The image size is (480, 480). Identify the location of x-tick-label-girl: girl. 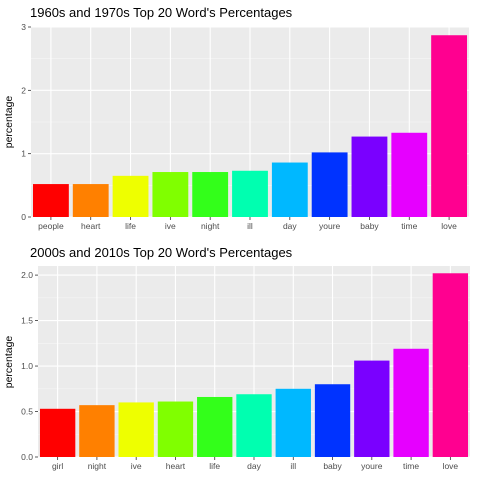
(57, 466).